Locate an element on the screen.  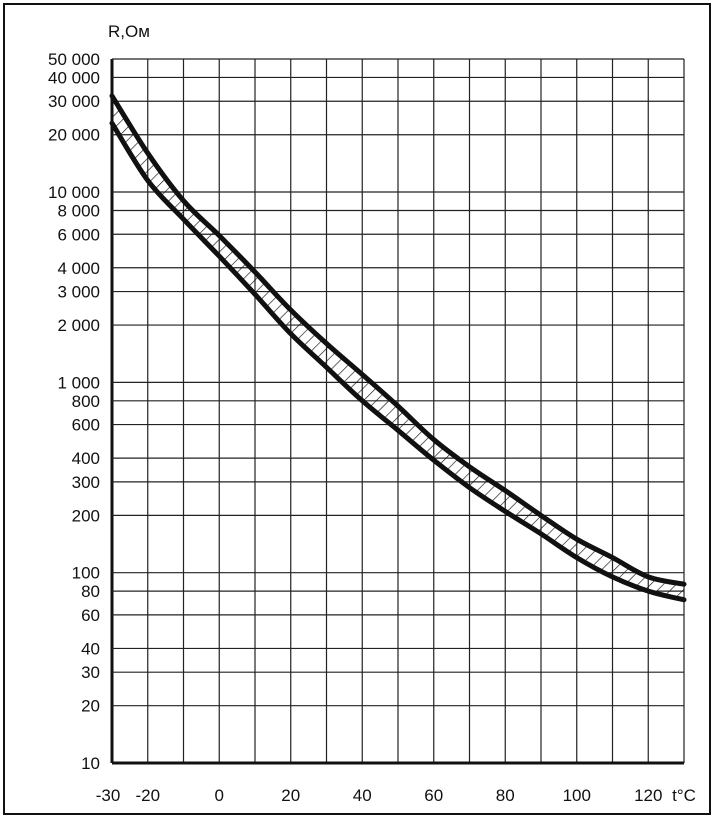
y-tick-label: 80 is located at coordinates (90, 591).